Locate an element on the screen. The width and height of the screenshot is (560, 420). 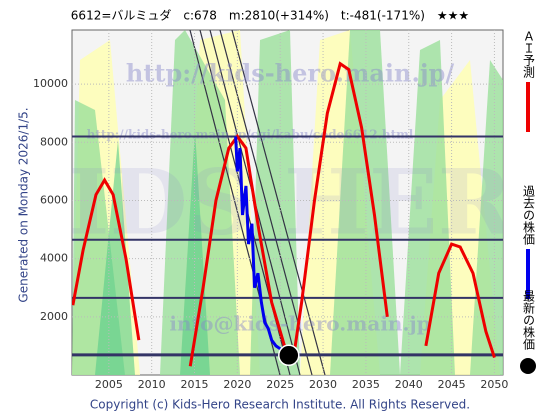
x-tick-label: 2020 is located at coordinates (237, 384).